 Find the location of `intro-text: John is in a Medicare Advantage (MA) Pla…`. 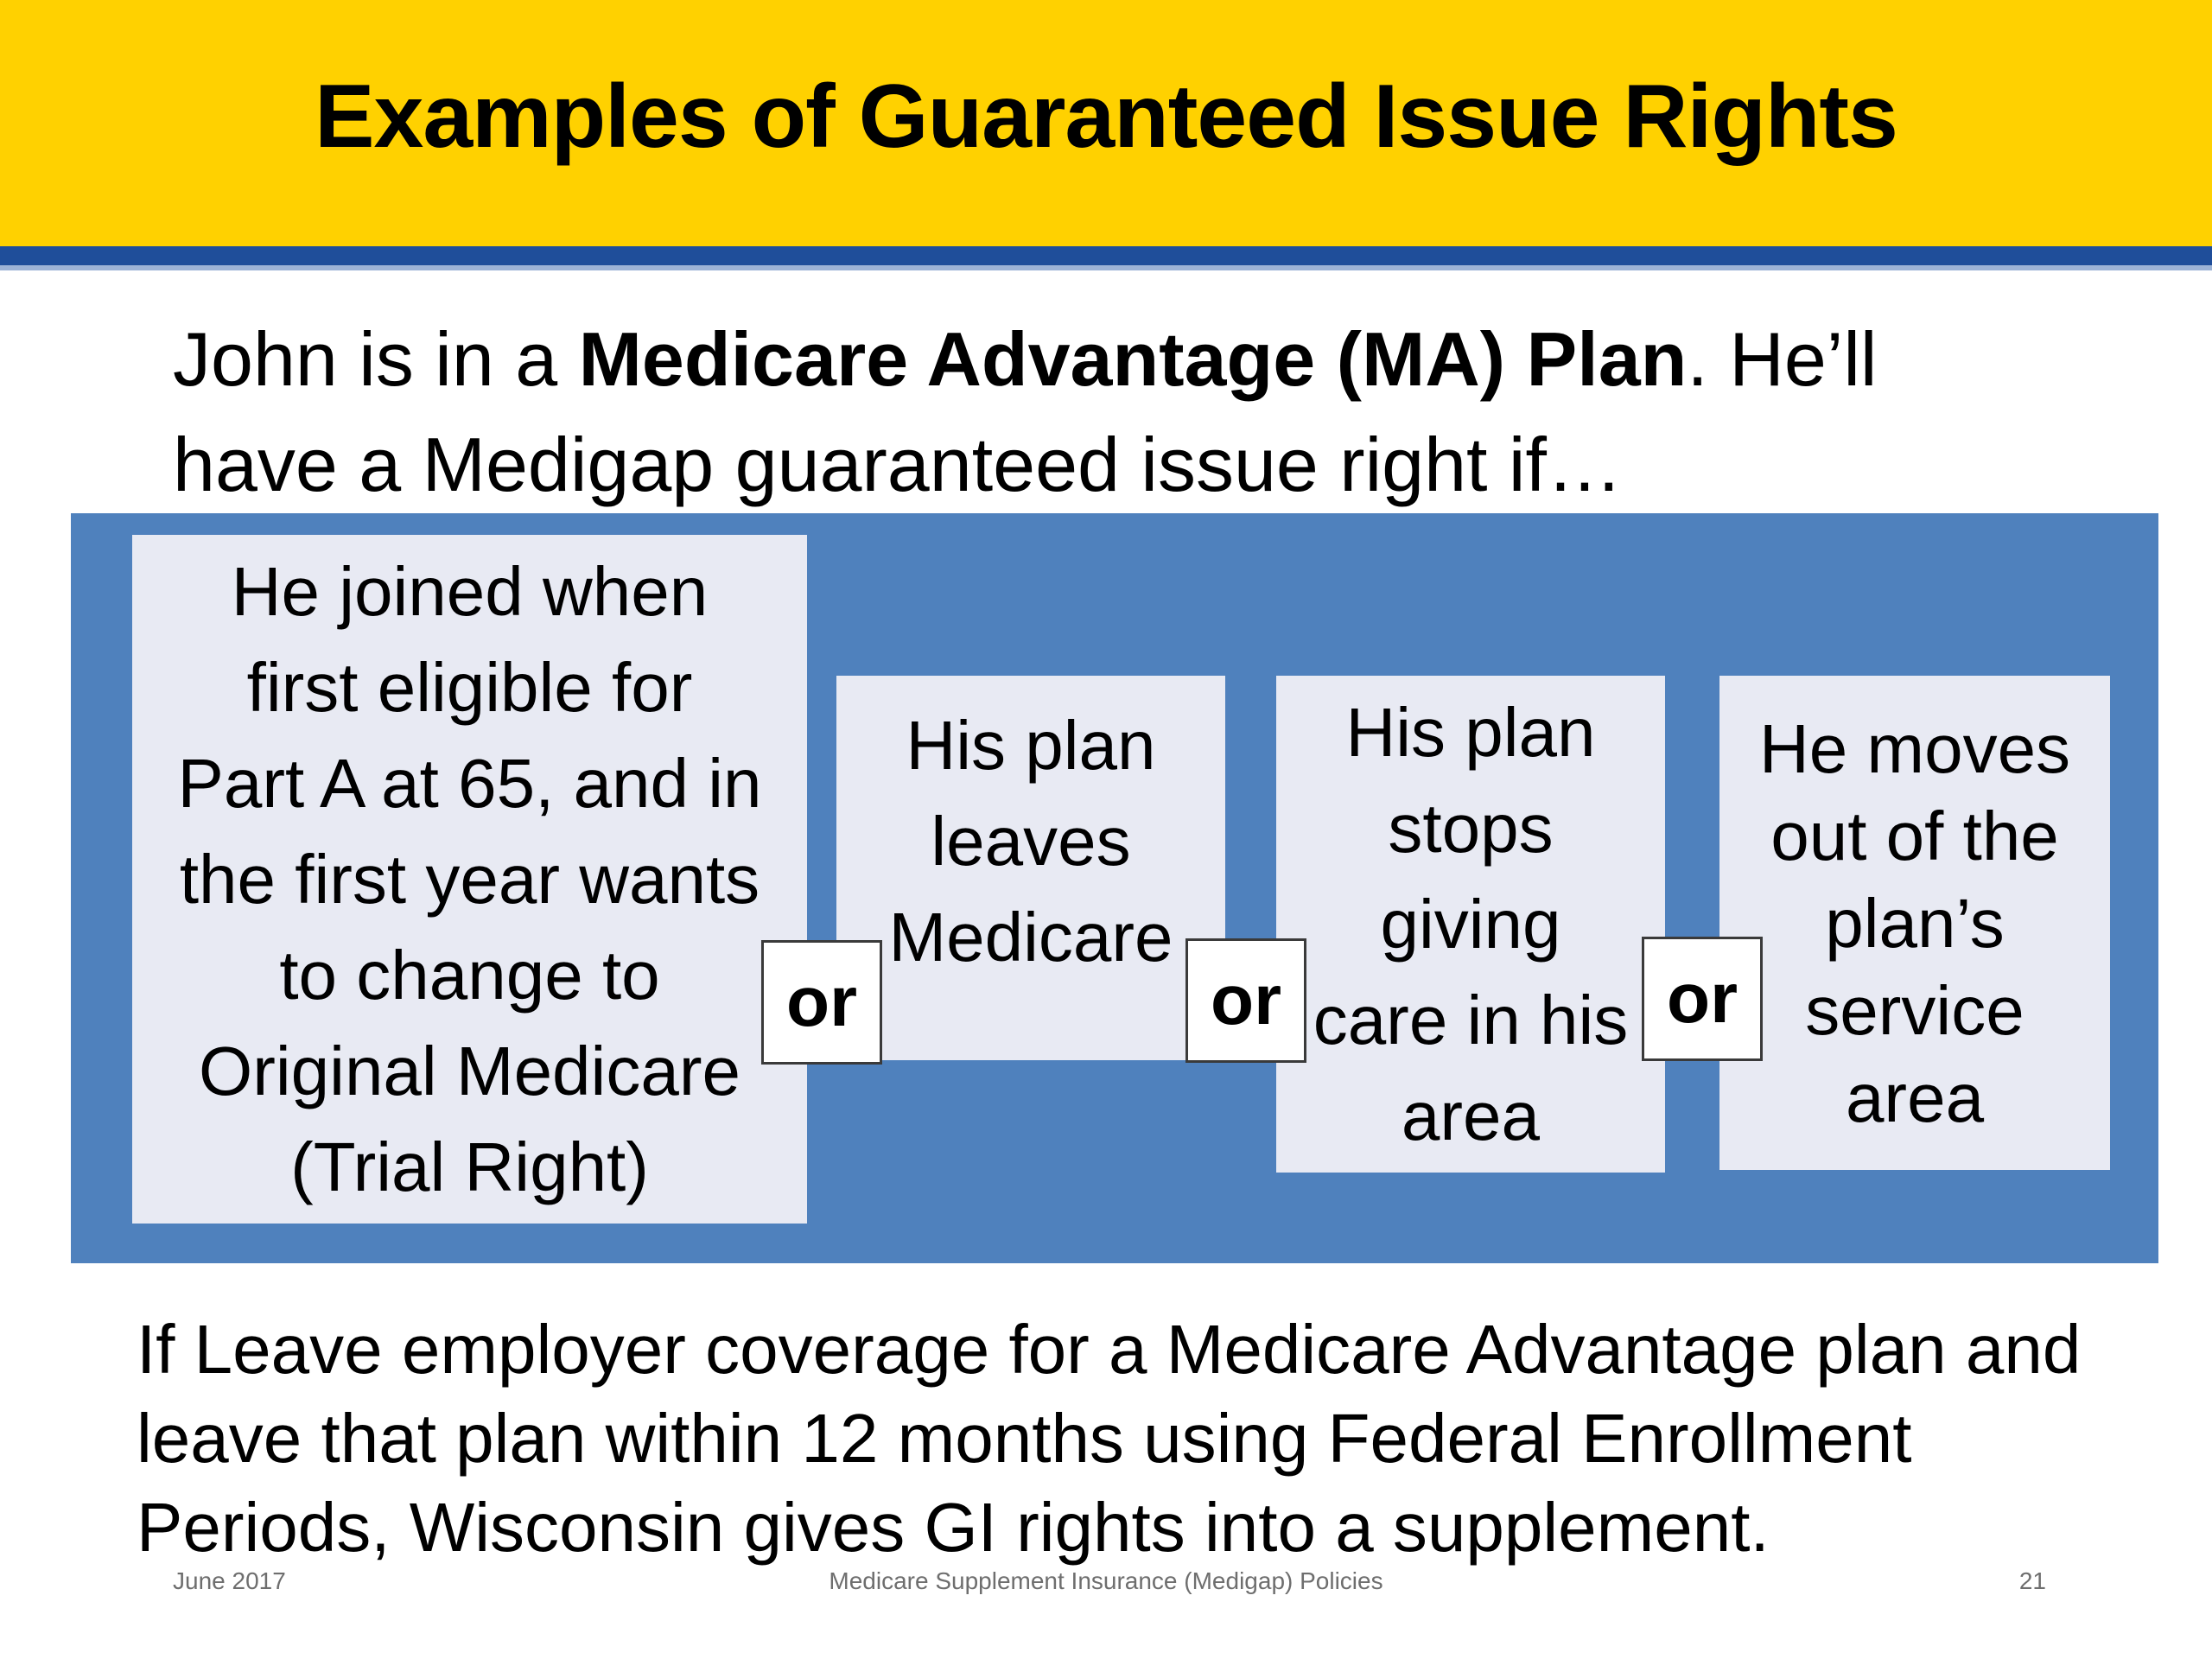

intro-text: John is in a Medicare Advantage (MA) Pla… is located at coordinates (1080, 412).